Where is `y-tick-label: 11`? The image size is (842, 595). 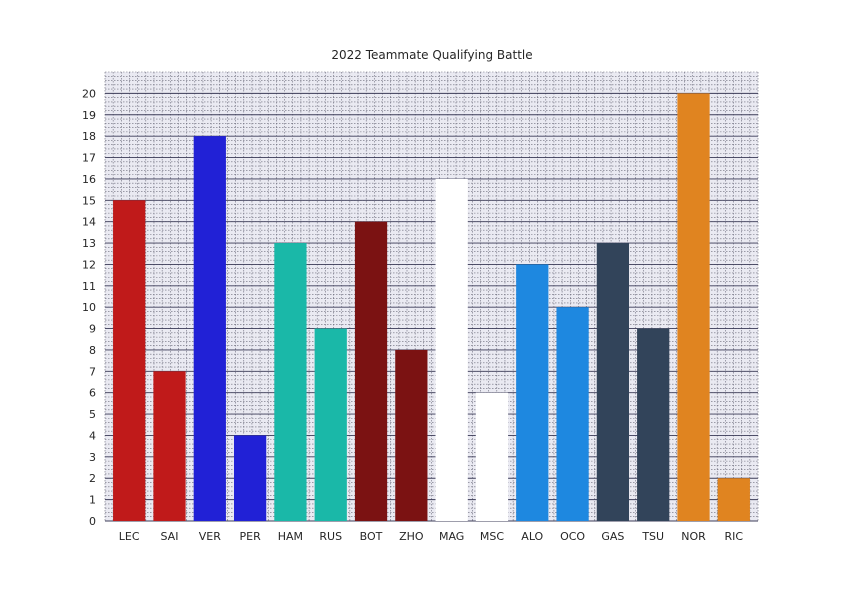
y-tick-label: 11 is located at coordinates (89, 286).